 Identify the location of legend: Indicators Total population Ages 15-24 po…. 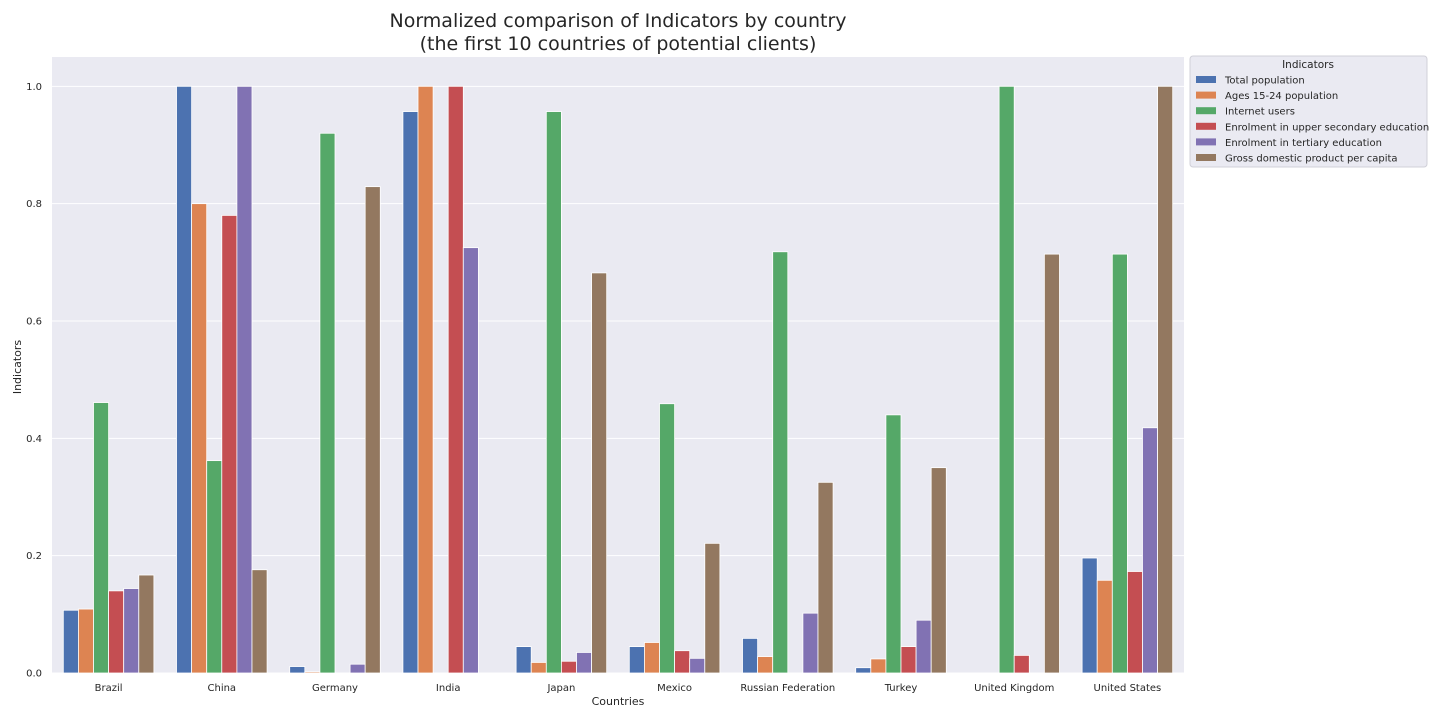
(1309, 111).